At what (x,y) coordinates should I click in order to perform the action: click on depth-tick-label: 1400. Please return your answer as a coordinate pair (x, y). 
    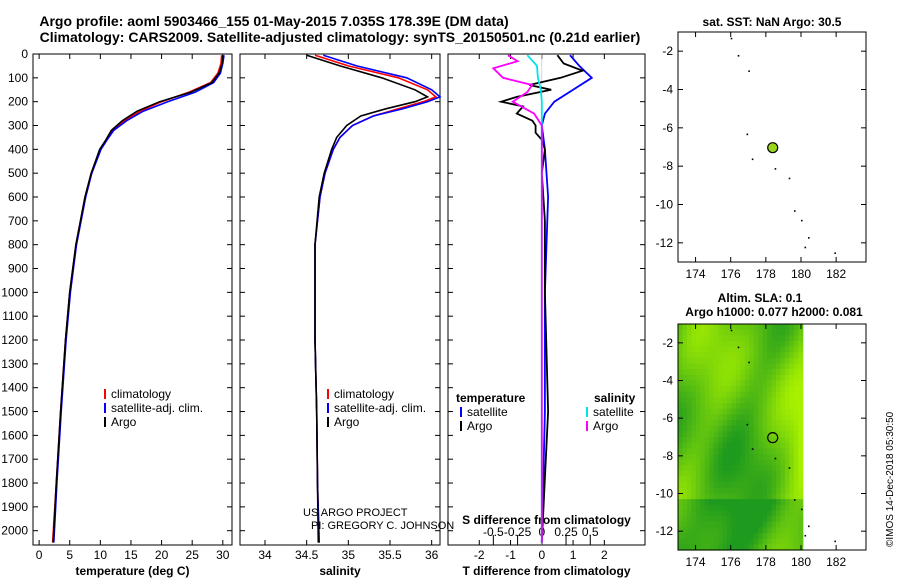
    Looking at the image, I should click on (14, 388).